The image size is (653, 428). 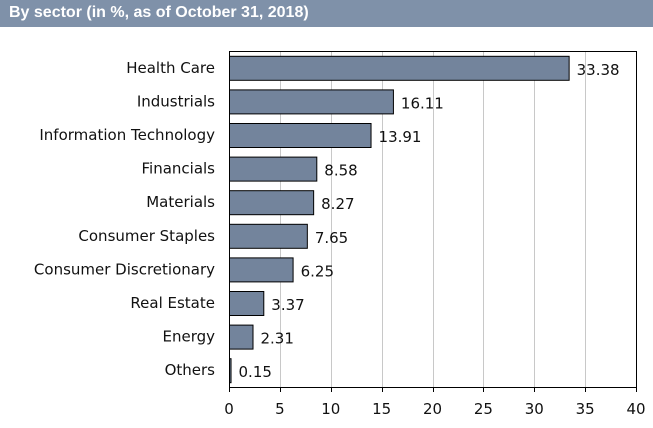 I want to click on tick-label-15: 15, so click(x=381, y=409).